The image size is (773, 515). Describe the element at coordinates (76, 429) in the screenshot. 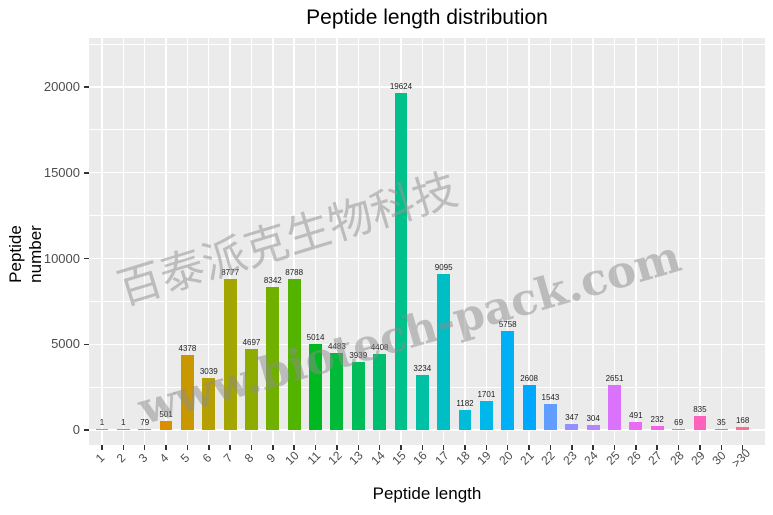

I see `y-tick-label: 0` at that location.